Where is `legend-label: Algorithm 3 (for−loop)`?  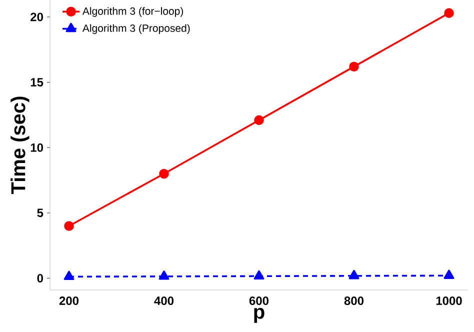 legend-label: Algorithm 3 (for−loop) is located at coordinates (133, 12).